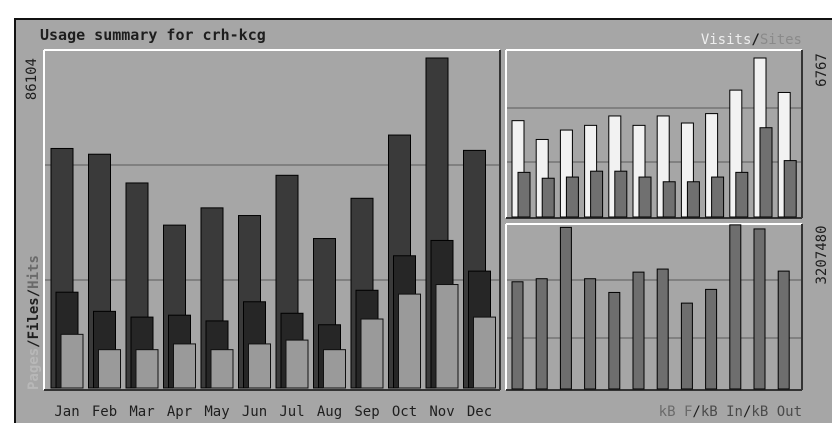  Describe the element at coordinates (372, 353) in the screenshot. I see `bar-pages-sep` at that location.